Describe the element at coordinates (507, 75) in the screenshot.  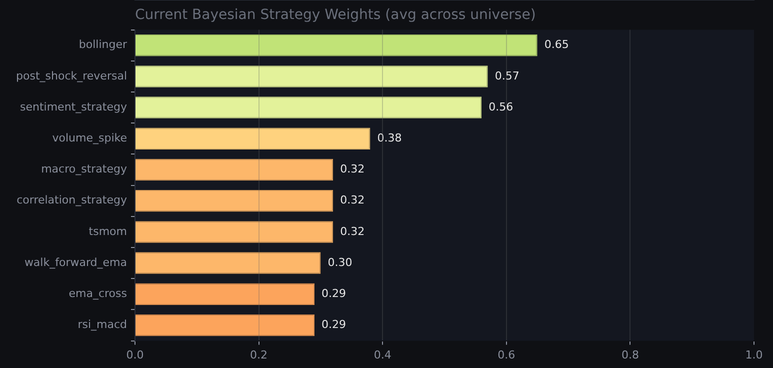
I see `data-label: 0.57` at that location.